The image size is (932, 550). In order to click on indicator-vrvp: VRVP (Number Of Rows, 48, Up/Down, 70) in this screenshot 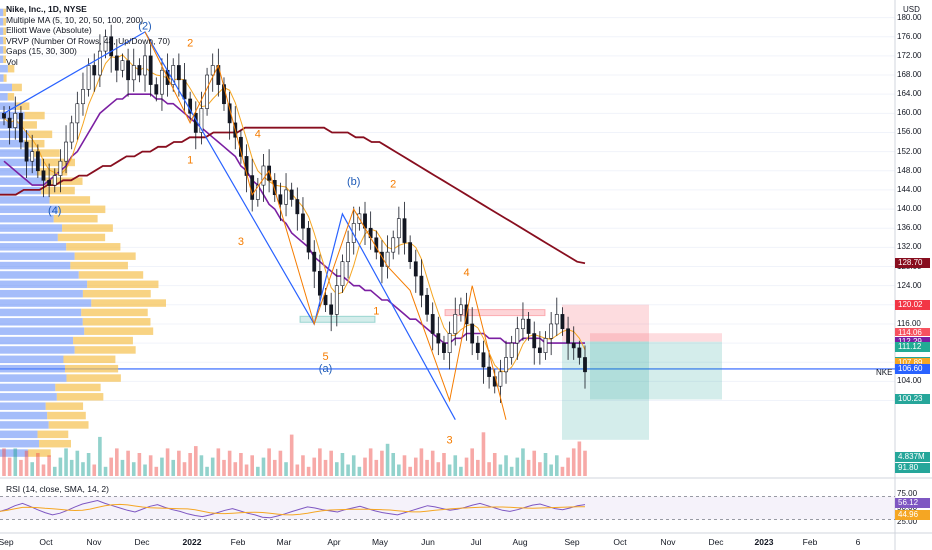, I will do `click(88, 40)`.